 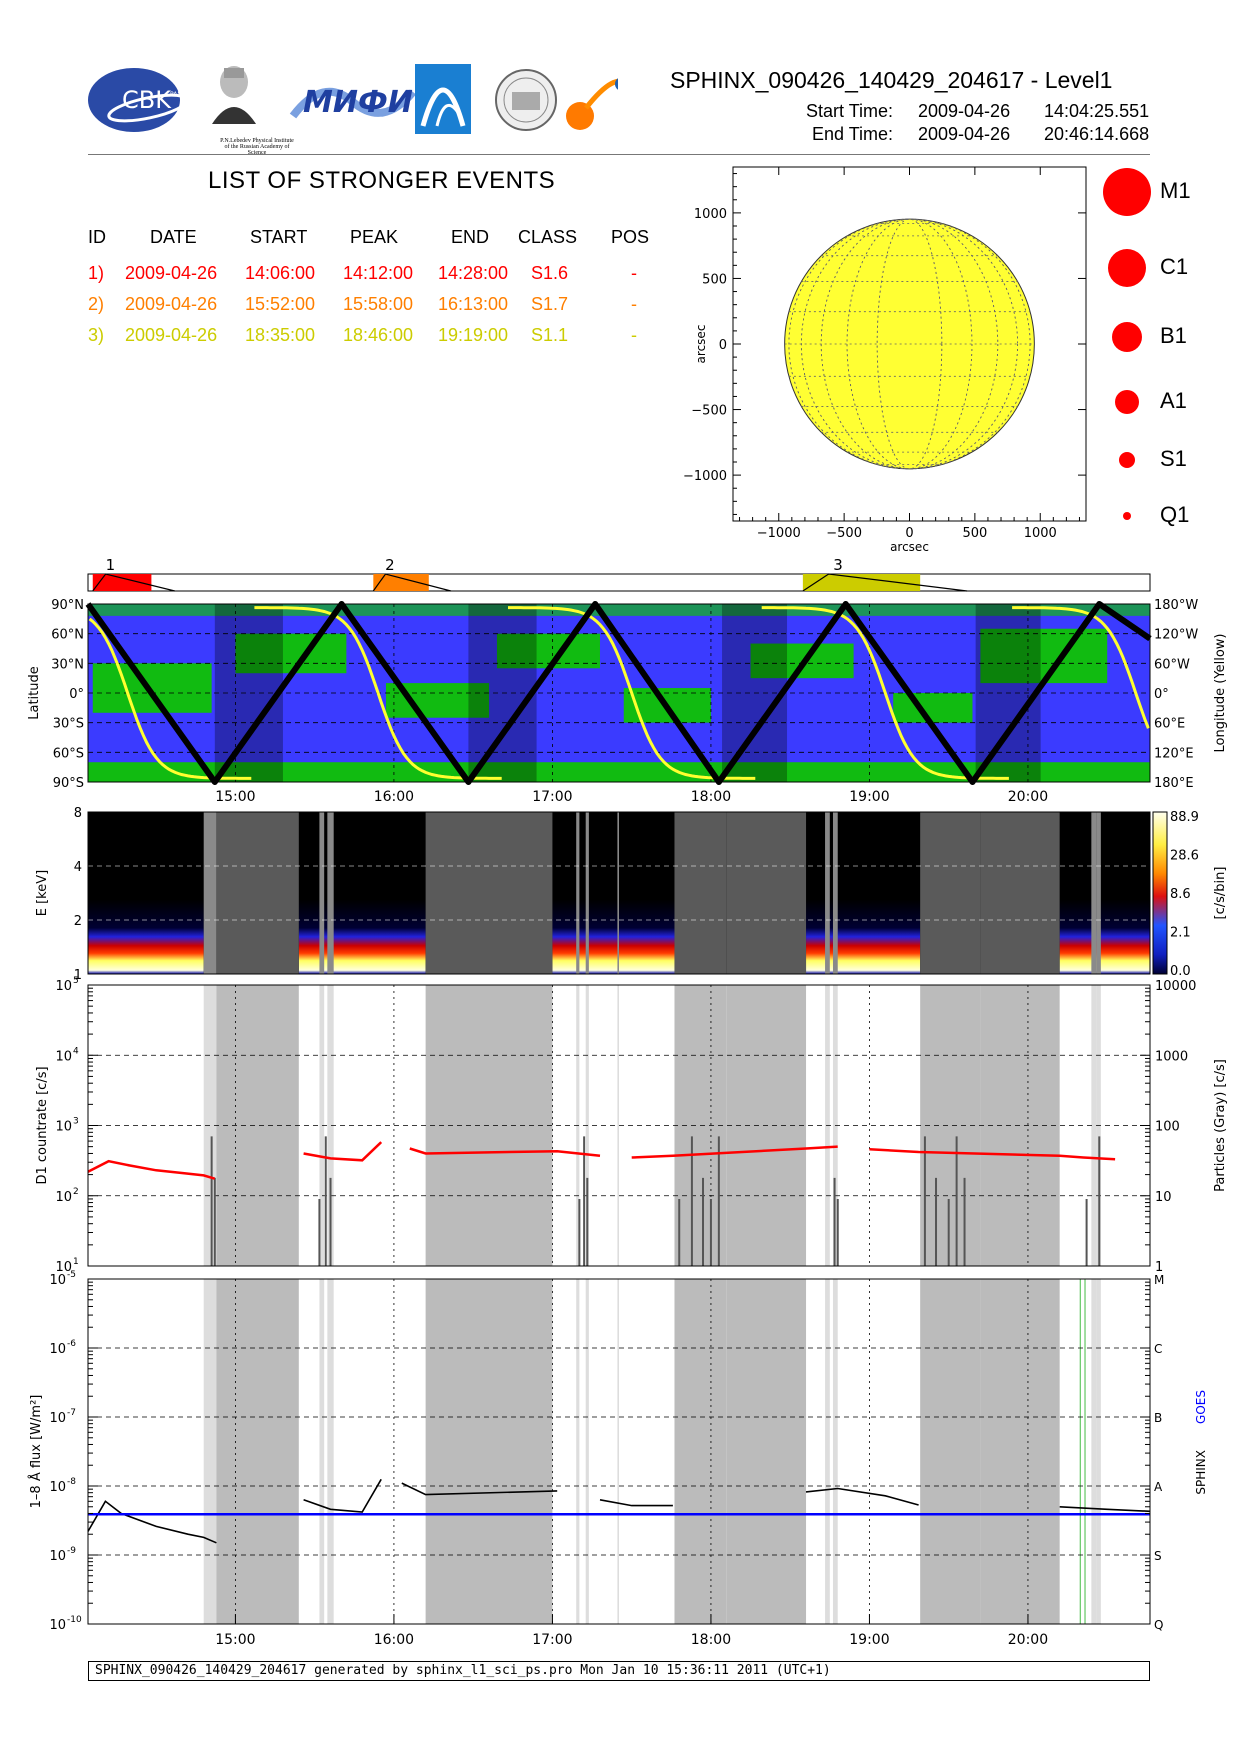 What do you see at coordinates (909, 547) in the screenshot?
I see `sun-x-axis-label: arcsec` at bounding box center [909, 547].